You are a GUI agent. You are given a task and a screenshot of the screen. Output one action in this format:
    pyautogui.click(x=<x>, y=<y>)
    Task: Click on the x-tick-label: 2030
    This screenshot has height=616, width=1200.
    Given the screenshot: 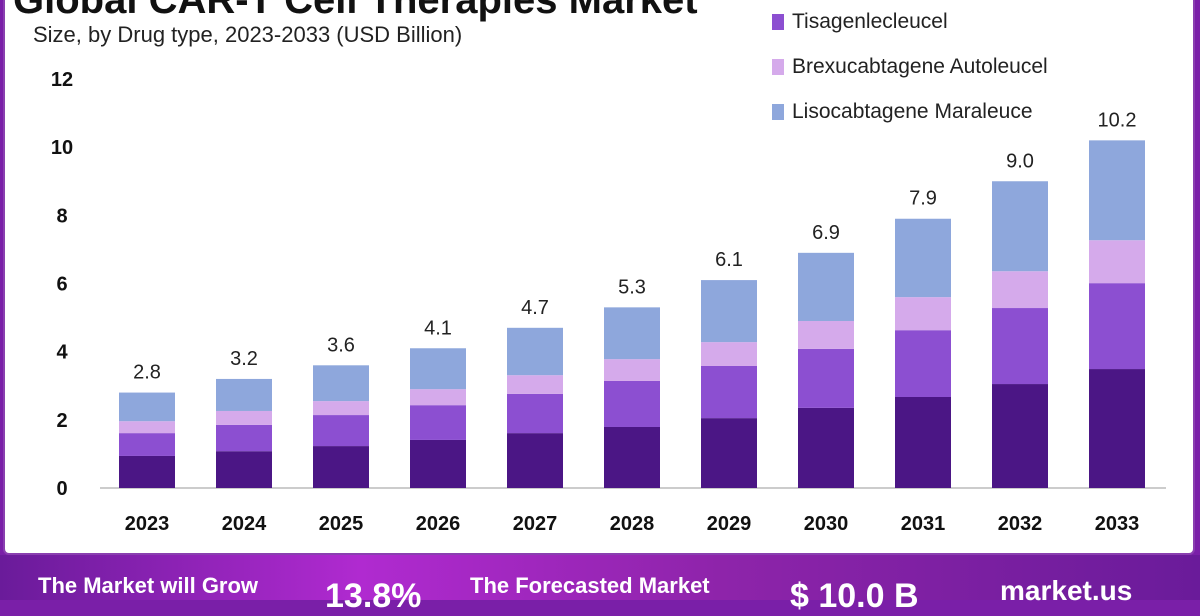 What is the action you would take?
    pyautogui.click(x=826, y=524)
    